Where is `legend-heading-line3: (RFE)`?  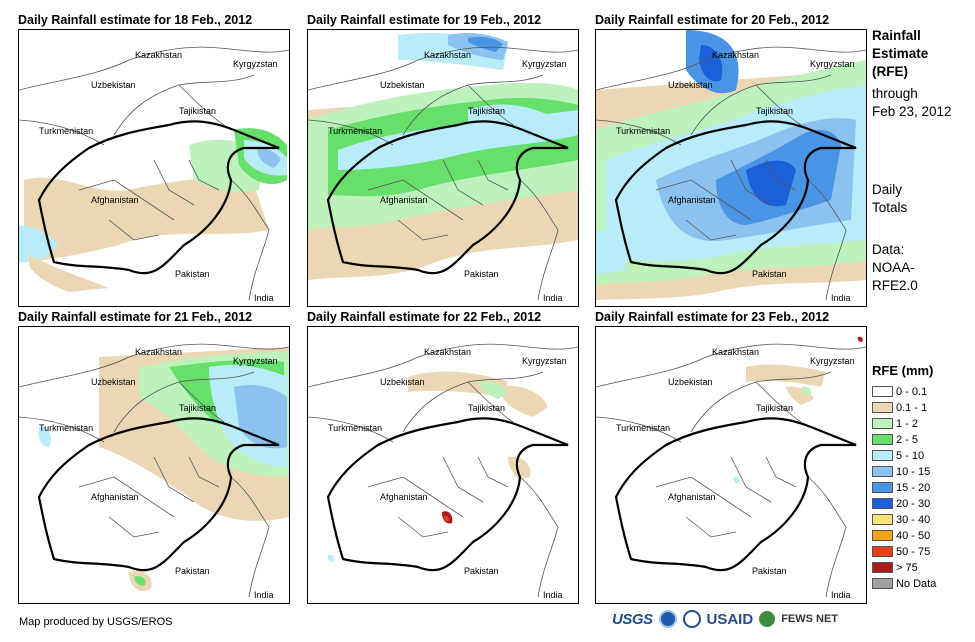
legend-heading-line3: (RFE) is located at coordinates (890, 71).